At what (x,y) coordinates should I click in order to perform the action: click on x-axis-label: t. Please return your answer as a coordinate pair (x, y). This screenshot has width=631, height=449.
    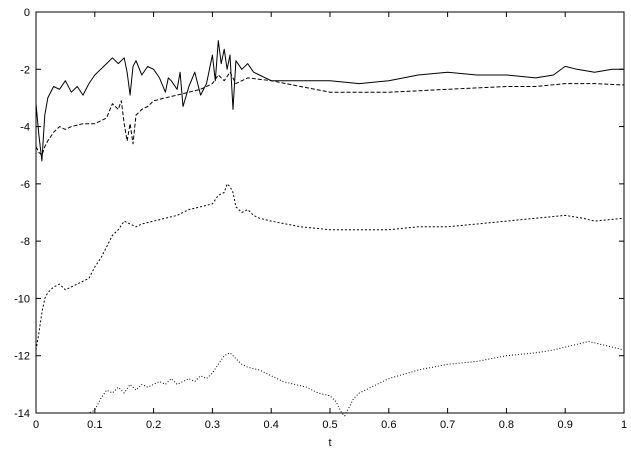
    Looking at the image, I should click on (329, 443).